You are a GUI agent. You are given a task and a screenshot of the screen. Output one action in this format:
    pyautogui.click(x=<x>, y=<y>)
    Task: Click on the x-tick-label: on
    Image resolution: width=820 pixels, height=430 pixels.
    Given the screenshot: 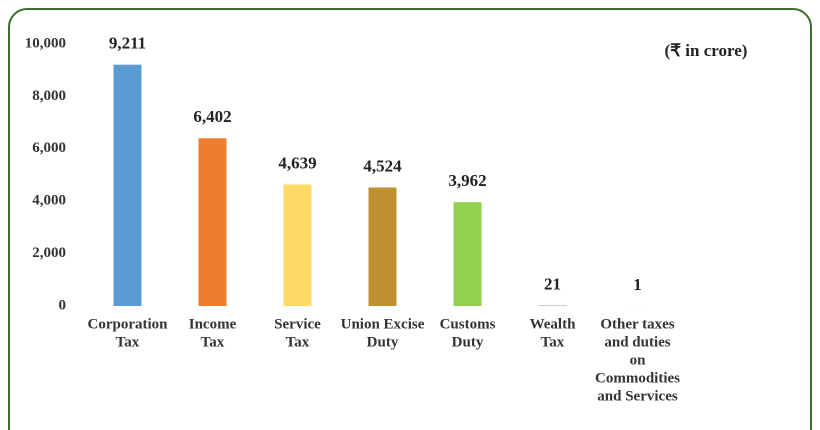 What is the action you would take?
    pyautogui.click(x=638, y=360)
    